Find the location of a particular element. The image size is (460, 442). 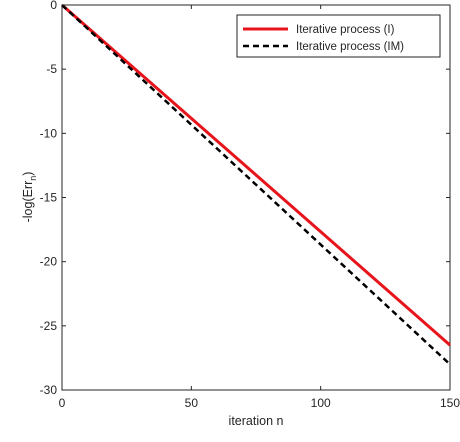

y-axis-label: -log(Errn) is located at coordinates (29, 197).